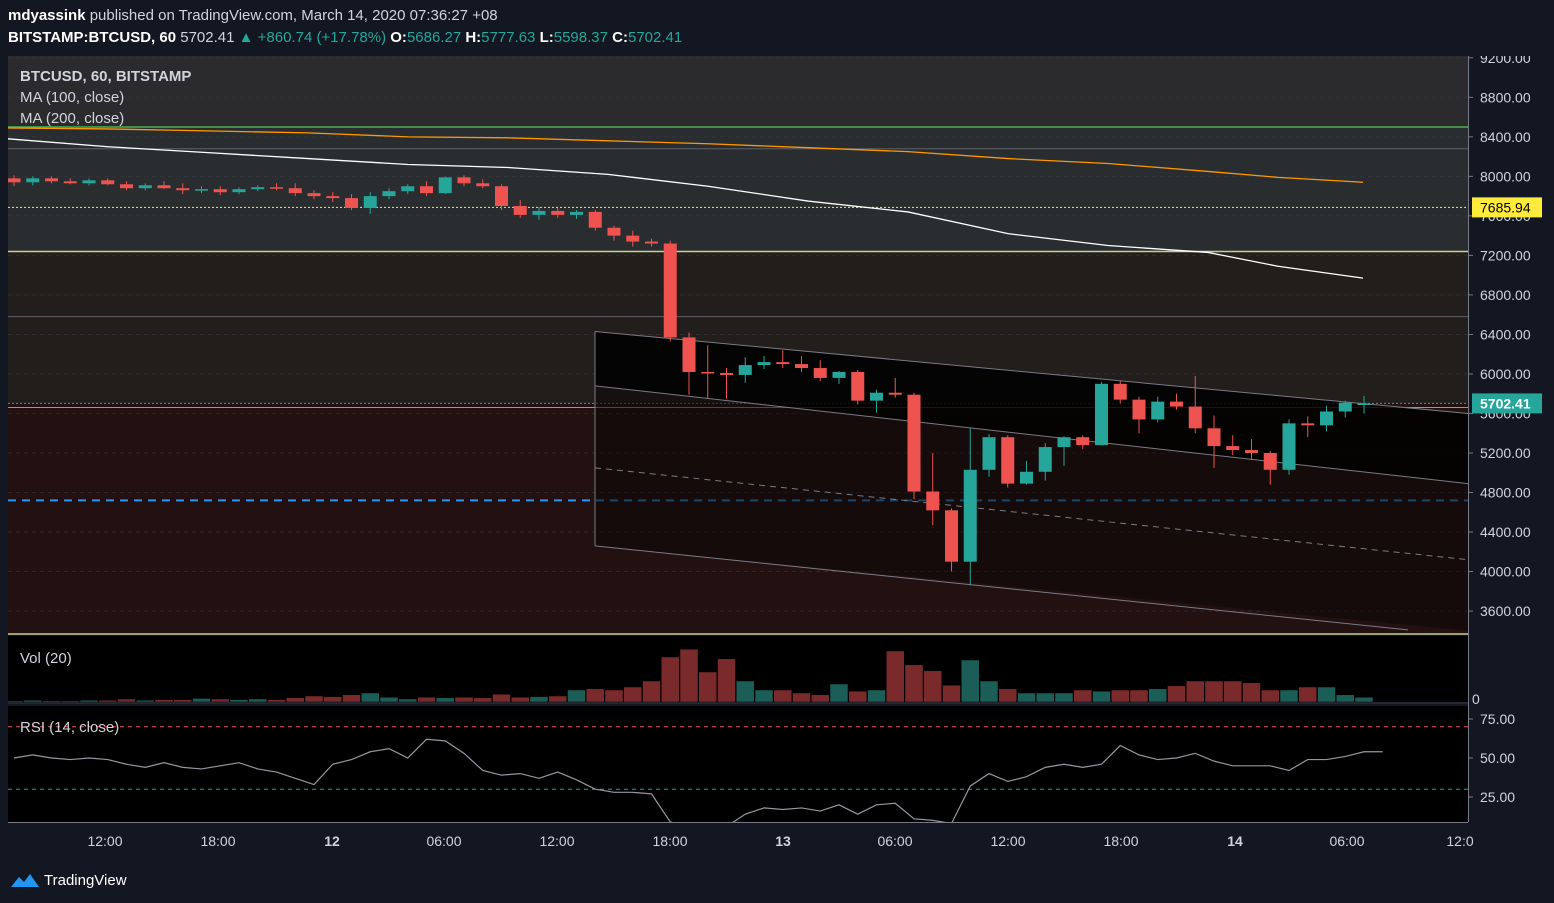 The width and height of the screenshot is (1554, 903). I want to click on price-tick-label: 8000.00, so click(1505, 176).